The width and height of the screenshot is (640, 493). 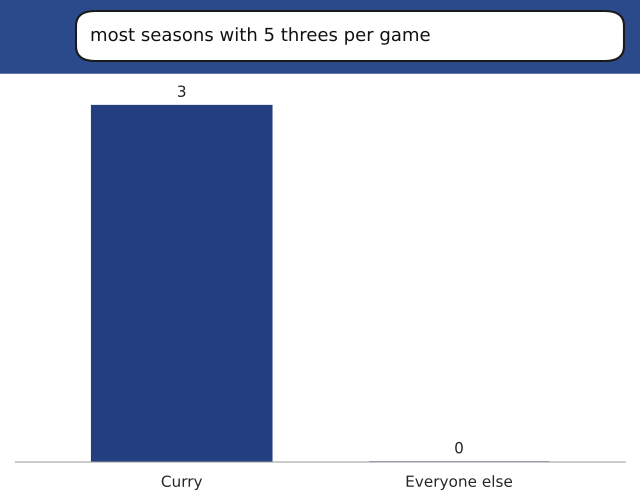 I want to click on x-tick-label: Everyone else, so click(x=459, y=482).